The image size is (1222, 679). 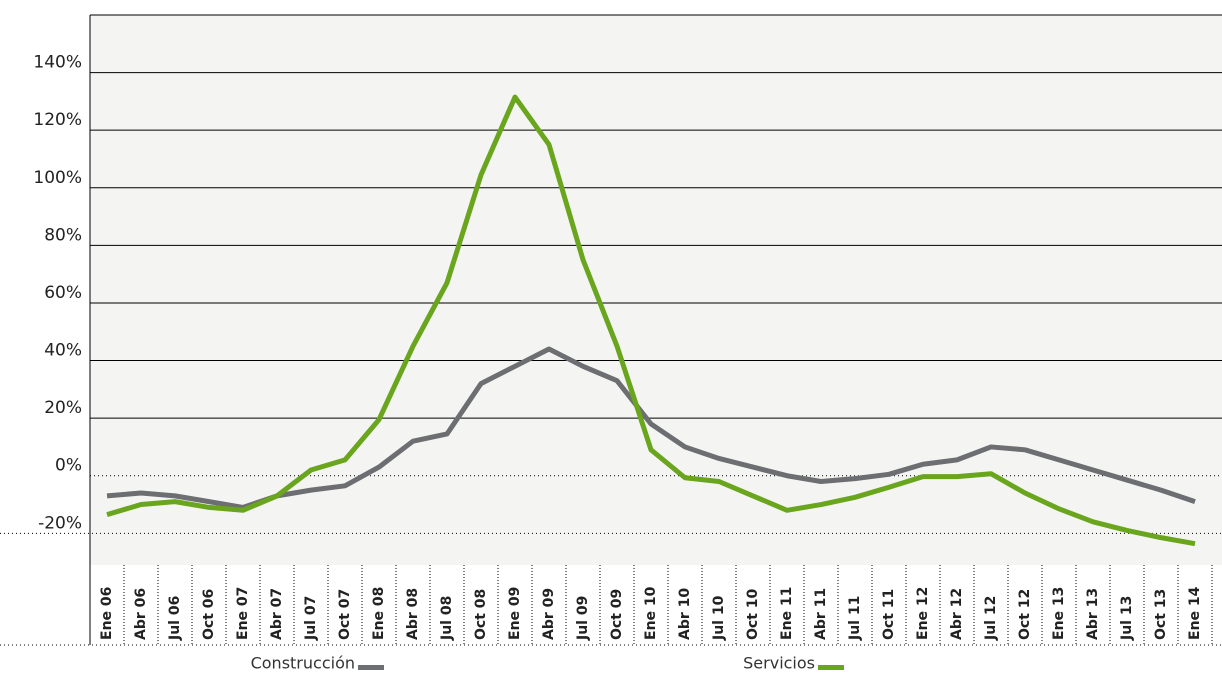 I want to click on x-tick-label: Oct 11, so click(x=889, y=614).